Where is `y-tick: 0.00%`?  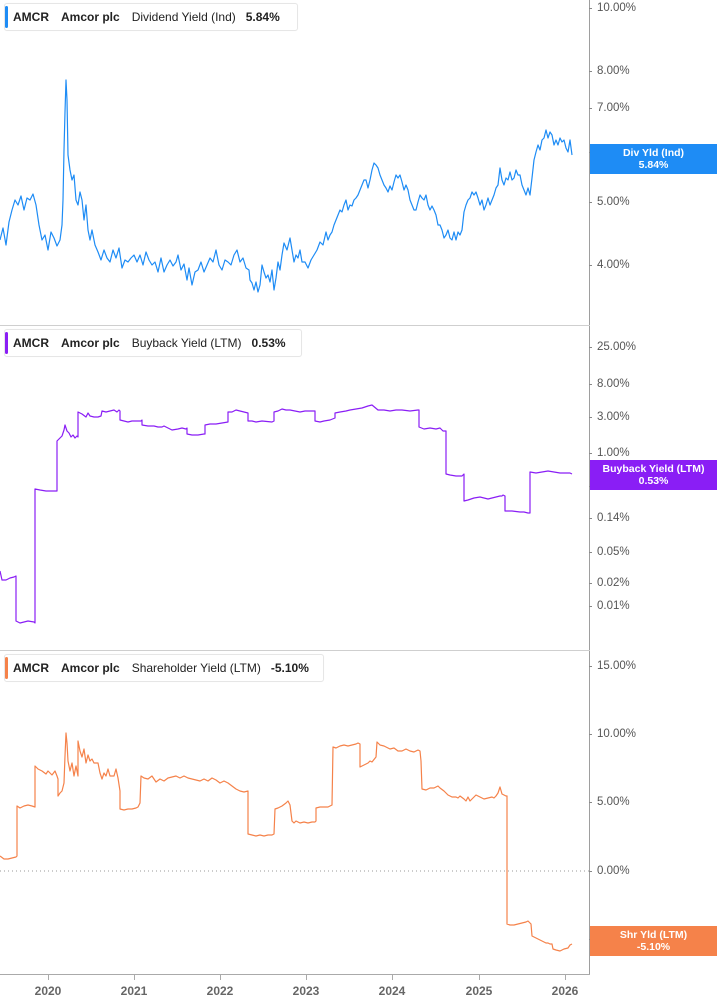 y-tick: 0.00% is located at coordinates (609, 871).